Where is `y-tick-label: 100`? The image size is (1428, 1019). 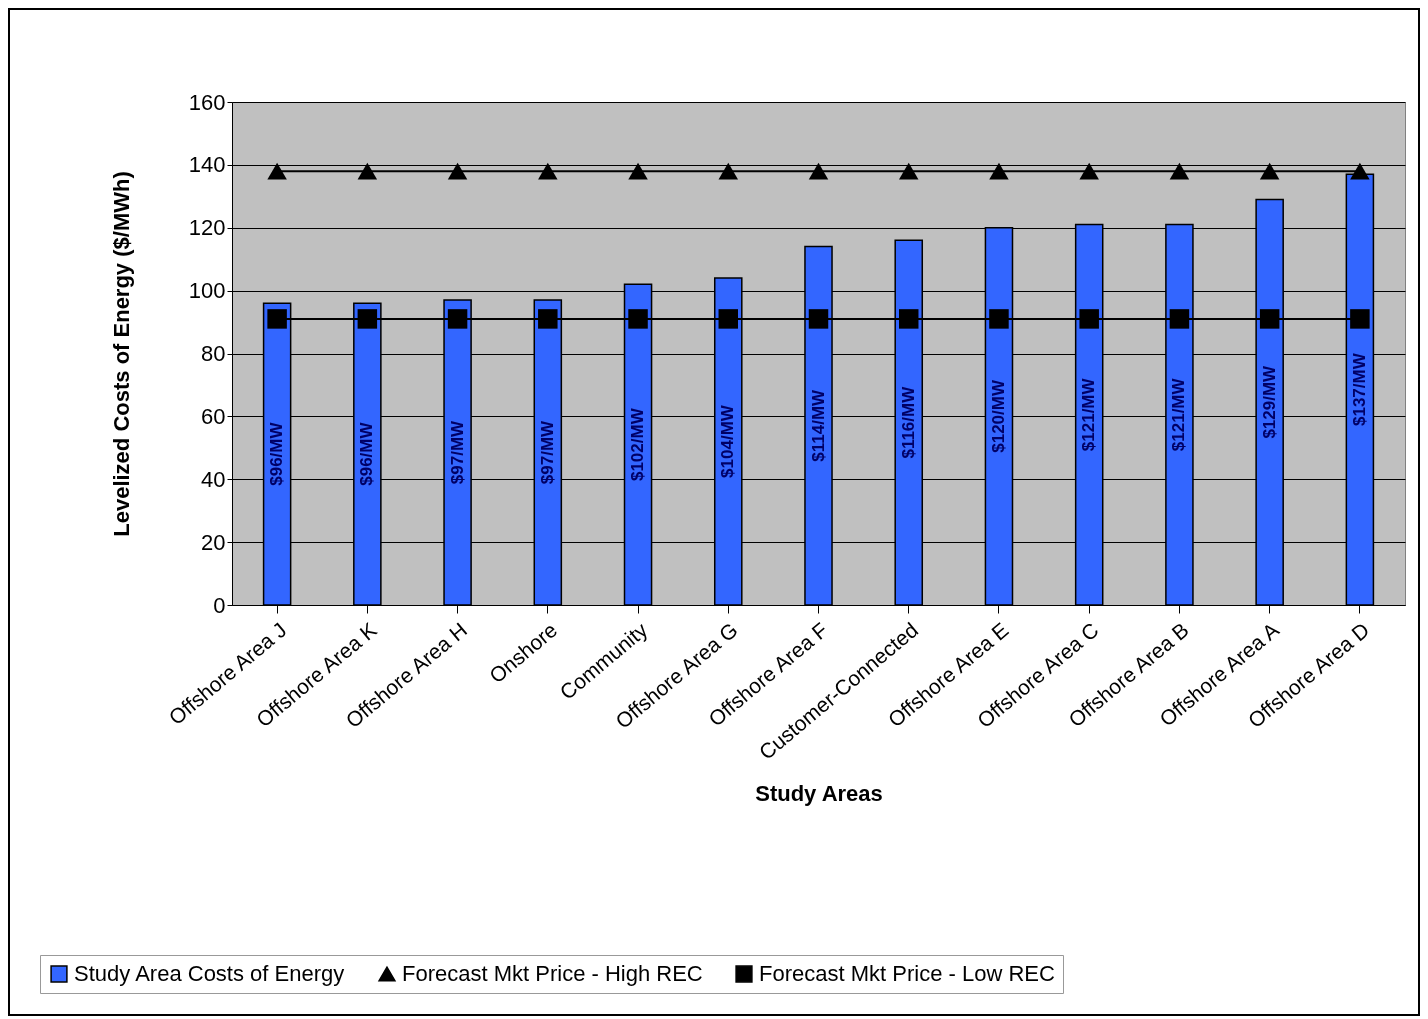 y-tick-label: 100 is located at coordinates (207, 291).